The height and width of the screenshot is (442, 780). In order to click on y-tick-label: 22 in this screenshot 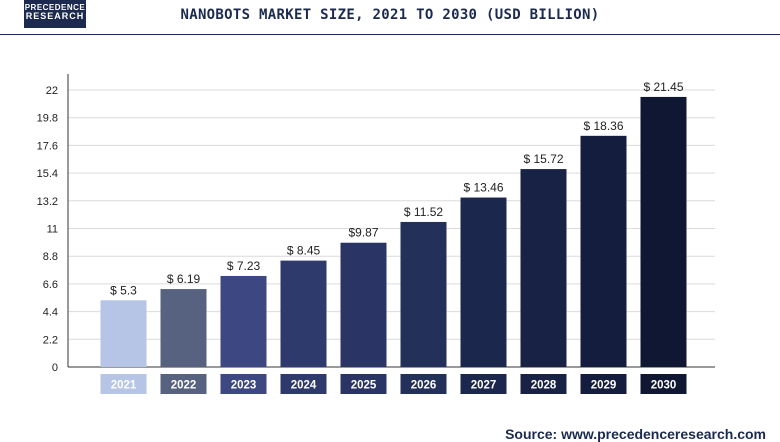, I will do `click(52, 91)`.